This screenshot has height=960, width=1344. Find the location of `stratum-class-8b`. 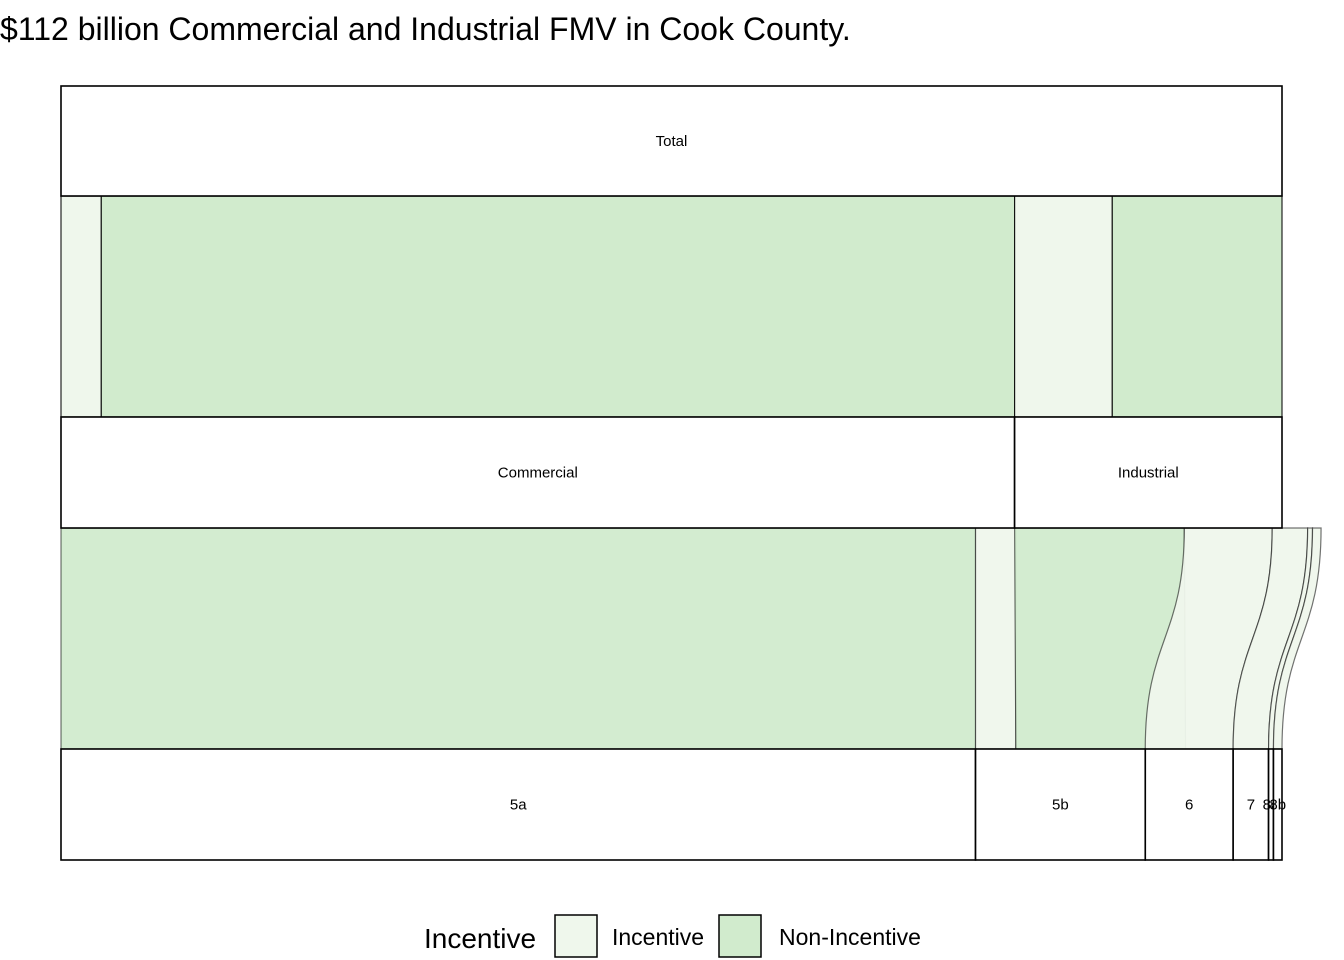

stratum-class-8b is located at coordinates (1277, 804).